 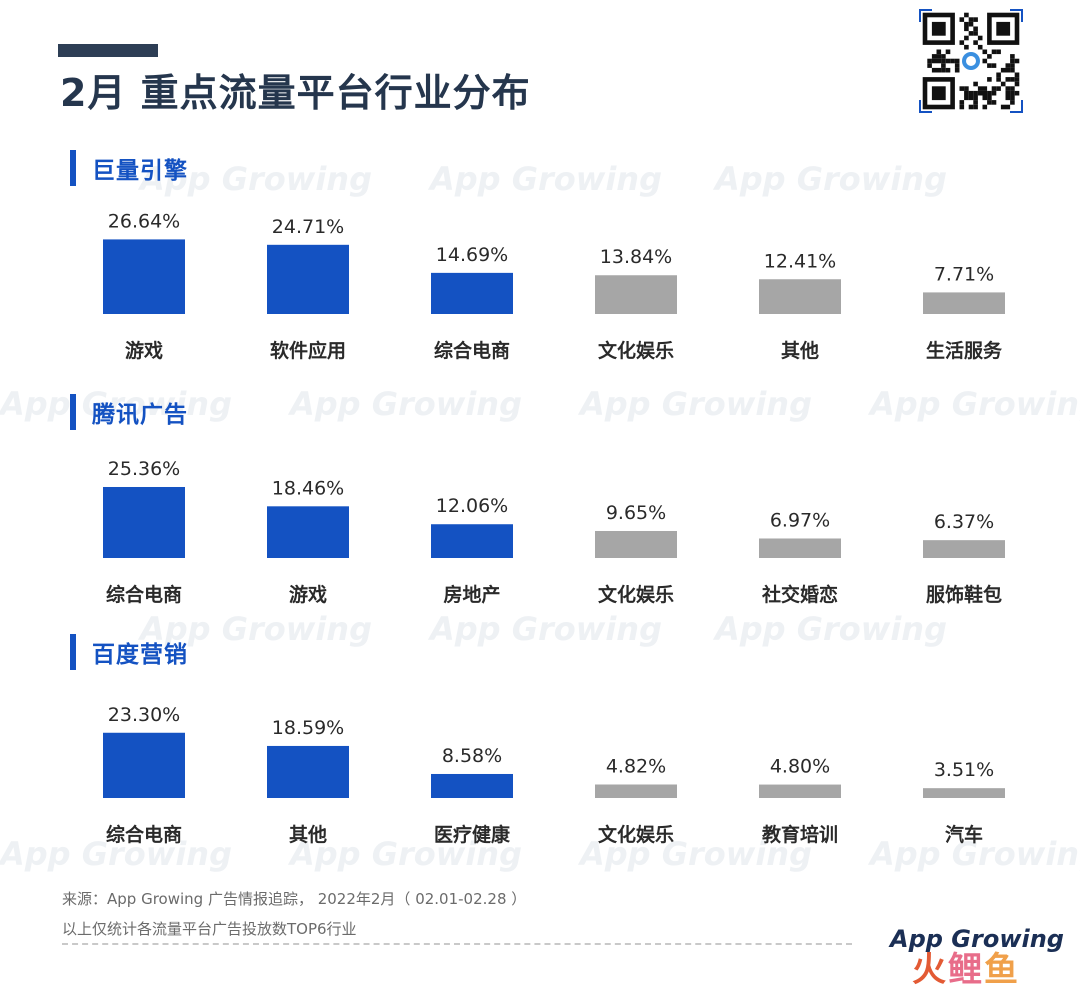 I want to click on bar-value-label: 12.41%, so click(x=800, y=261).